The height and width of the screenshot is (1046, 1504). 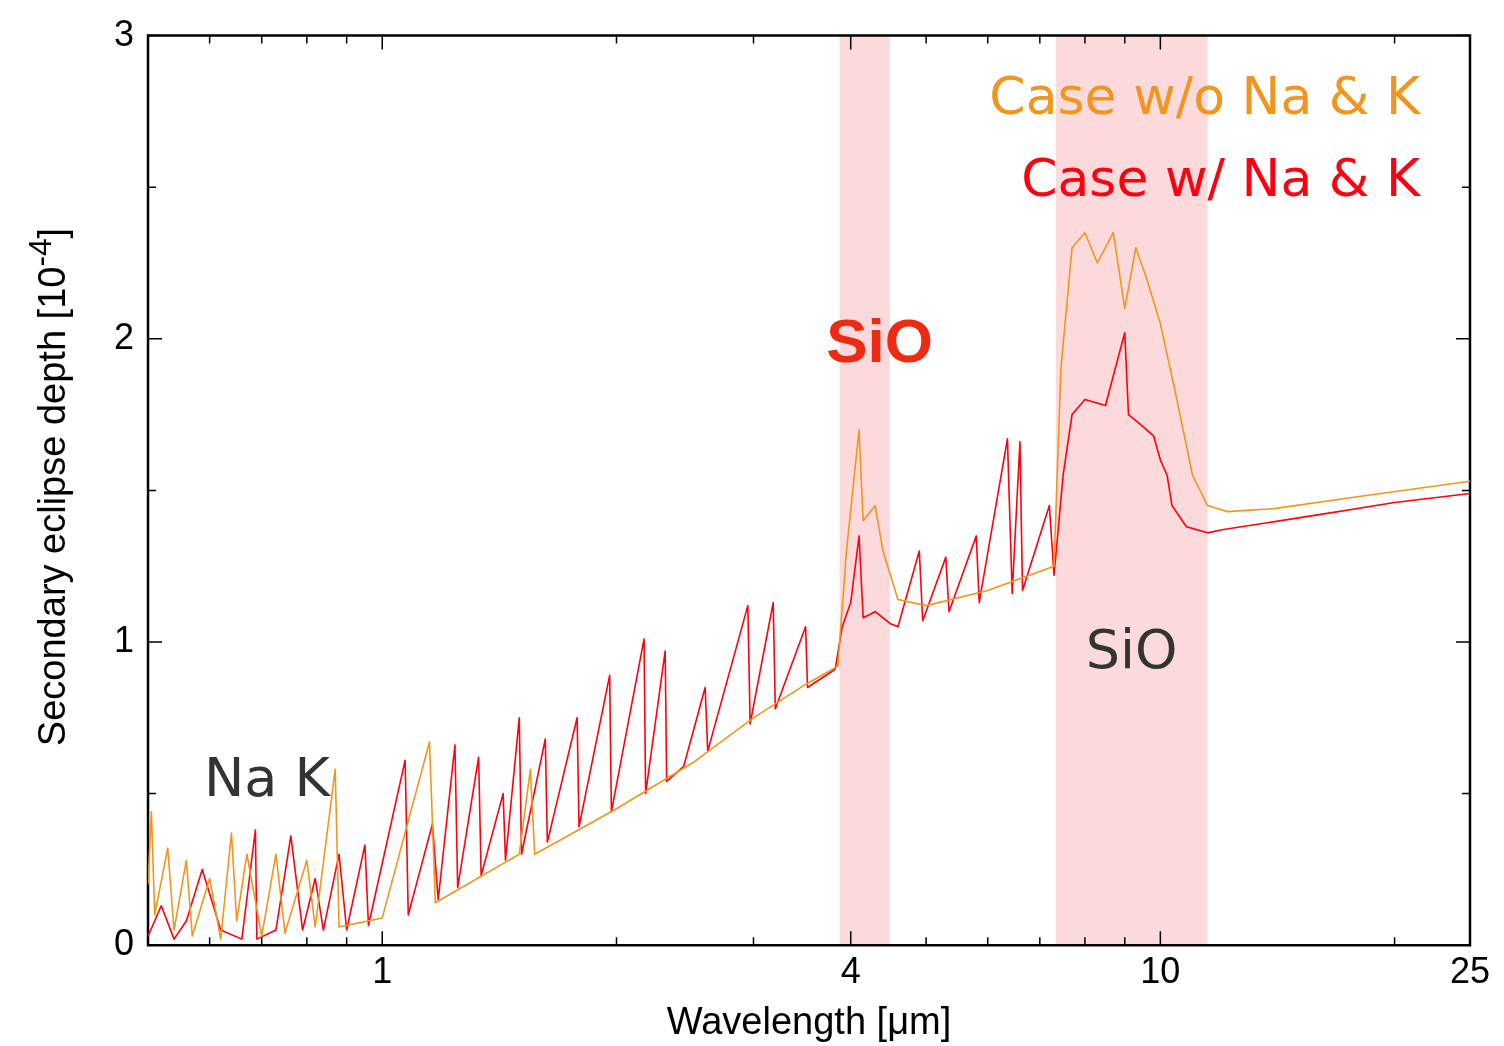 What do you see at coordinates (267, 777) in the screenshot?
I see `annotation: Na K` at bounding box center [267, 777].